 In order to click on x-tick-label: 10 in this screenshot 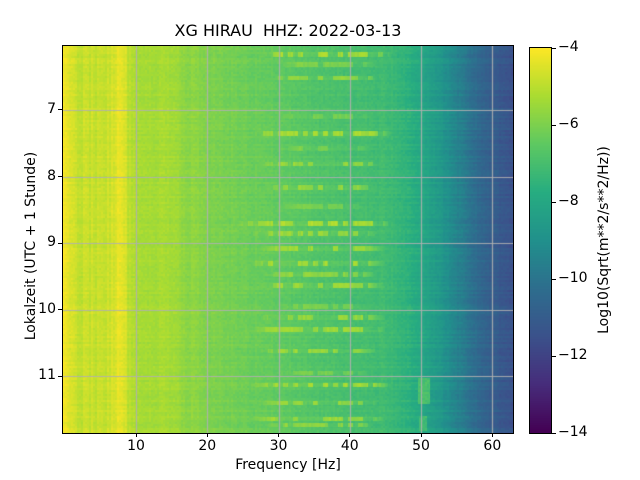, I will do `click(136, 446)`.